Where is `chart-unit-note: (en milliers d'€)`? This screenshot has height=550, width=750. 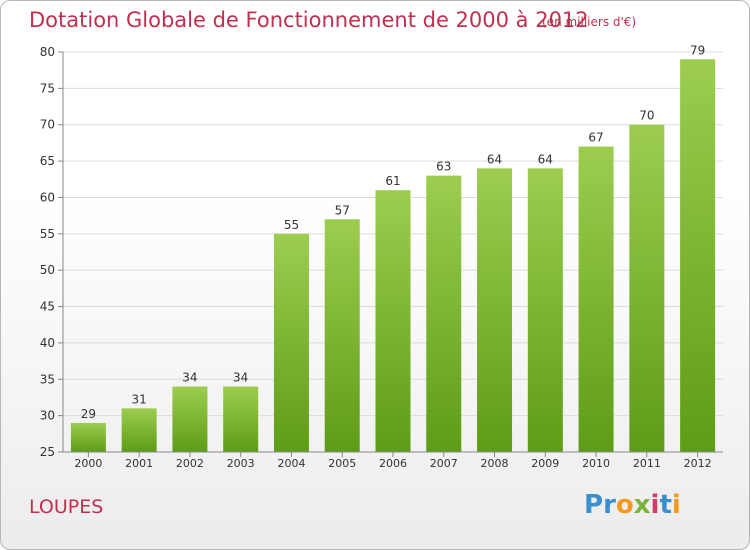 chart-unit-note: (en milliers d'€) is located at coordinates (589, 22).